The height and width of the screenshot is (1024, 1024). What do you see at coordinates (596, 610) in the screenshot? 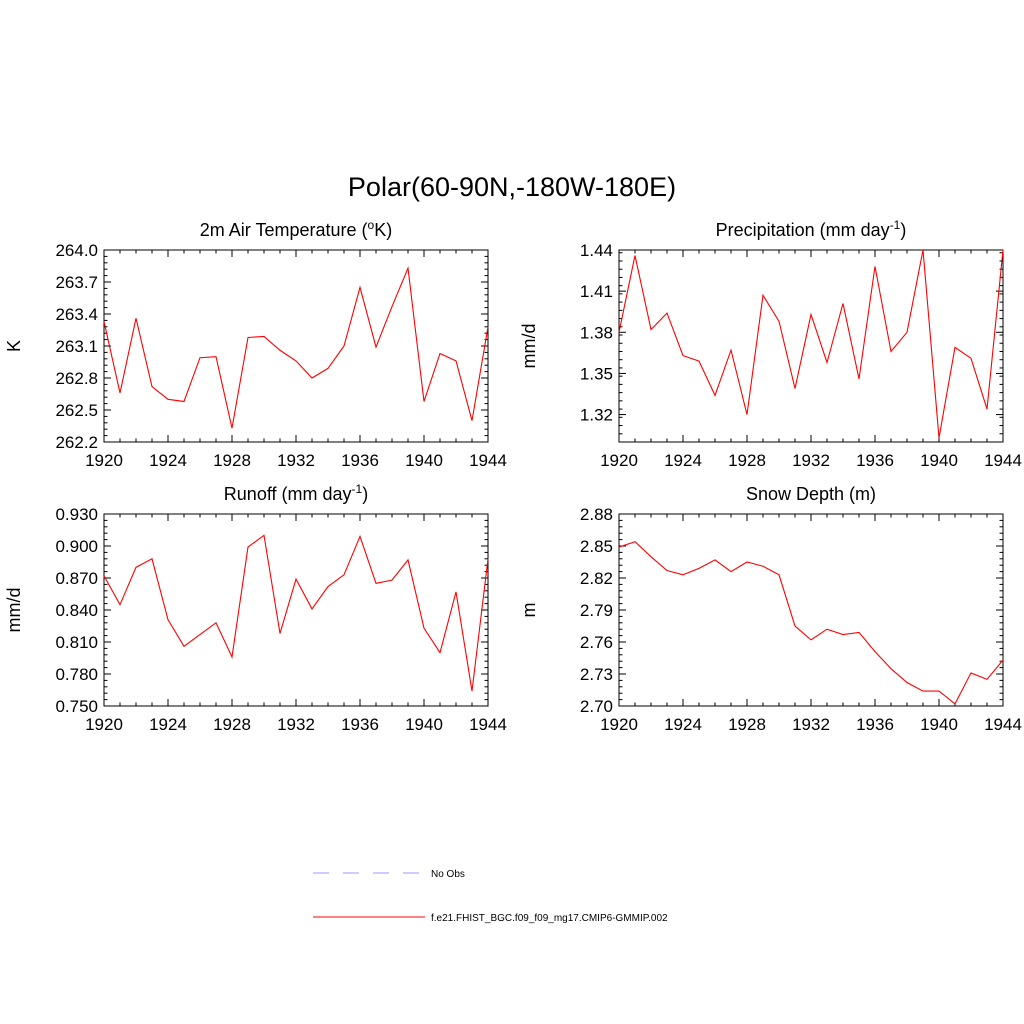
I see `y-tick-label: 2.79` at bounding box center [596, 610].